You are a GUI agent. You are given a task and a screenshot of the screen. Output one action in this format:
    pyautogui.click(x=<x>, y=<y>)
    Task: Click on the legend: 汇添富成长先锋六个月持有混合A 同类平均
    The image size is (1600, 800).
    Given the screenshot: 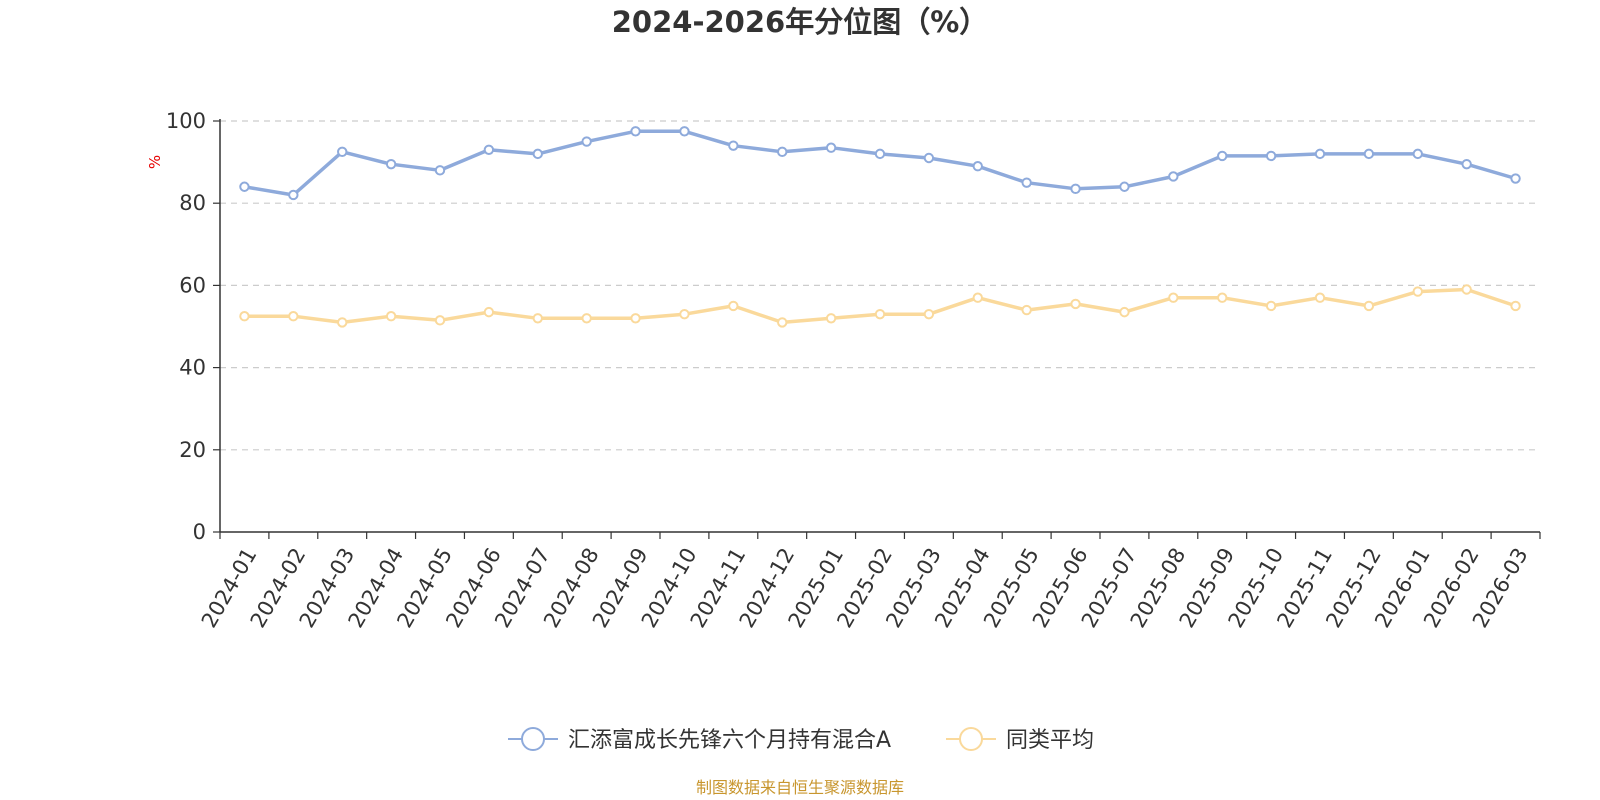 What is the action you would take?
    pyautogui.click(x=801, y=740)
    